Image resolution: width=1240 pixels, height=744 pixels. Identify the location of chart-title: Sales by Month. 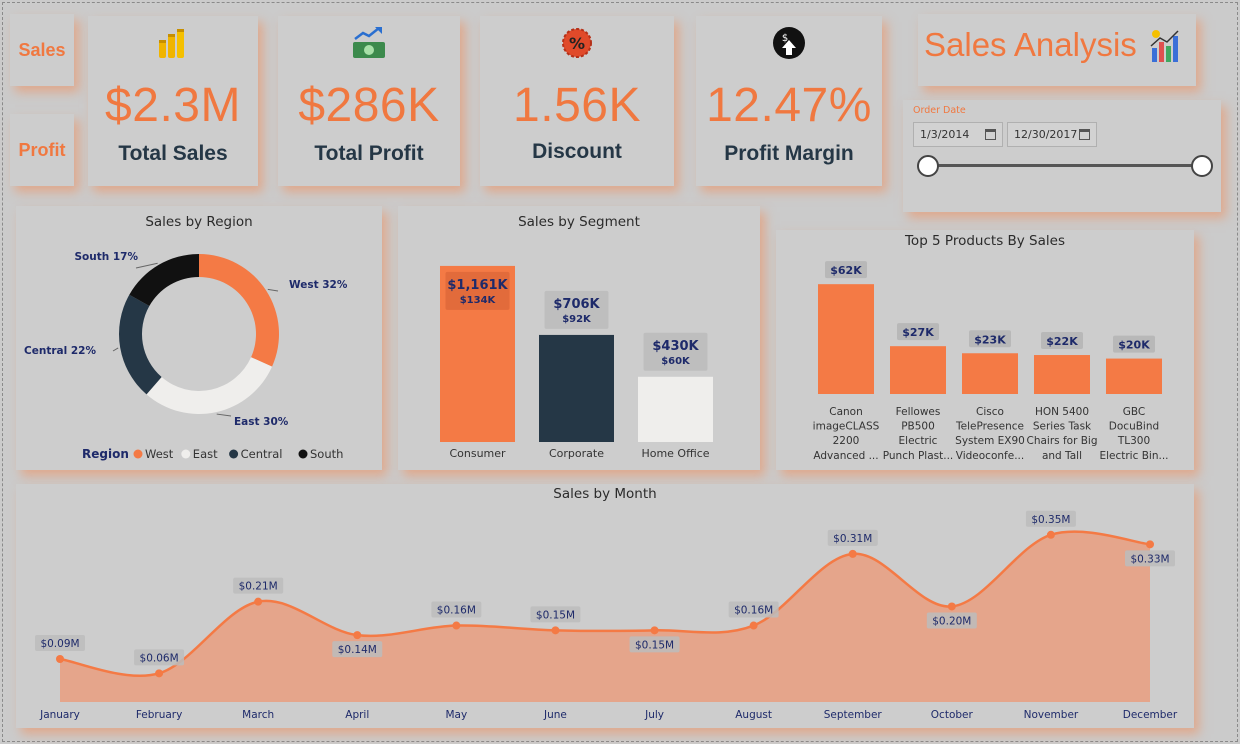
(605, 494).